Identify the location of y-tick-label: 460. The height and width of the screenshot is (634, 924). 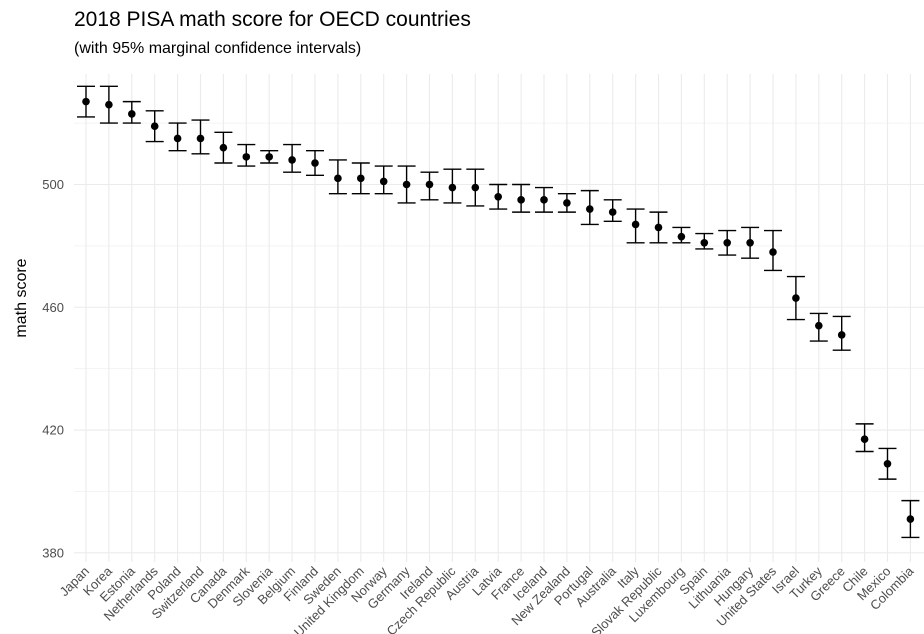
(53, 307).